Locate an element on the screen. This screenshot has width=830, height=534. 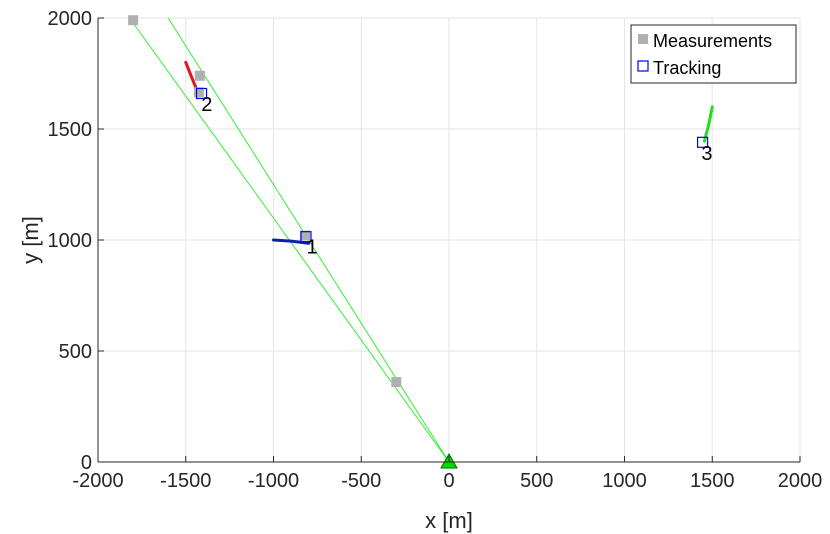
legend-swatch-measurements is located at coordinates (643, 39).